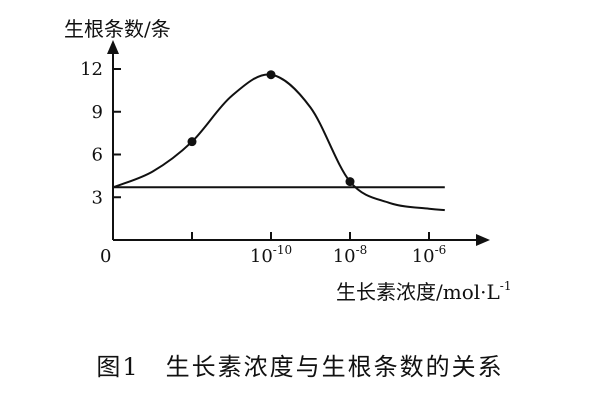 The width and height of the screenshot is (600, 401). What do you see at coordinates (300, 367) in the screenshot?
I see `figure-caption: 图1 生长素浓度与生根条数的关系` at bounding box center [300, 367].